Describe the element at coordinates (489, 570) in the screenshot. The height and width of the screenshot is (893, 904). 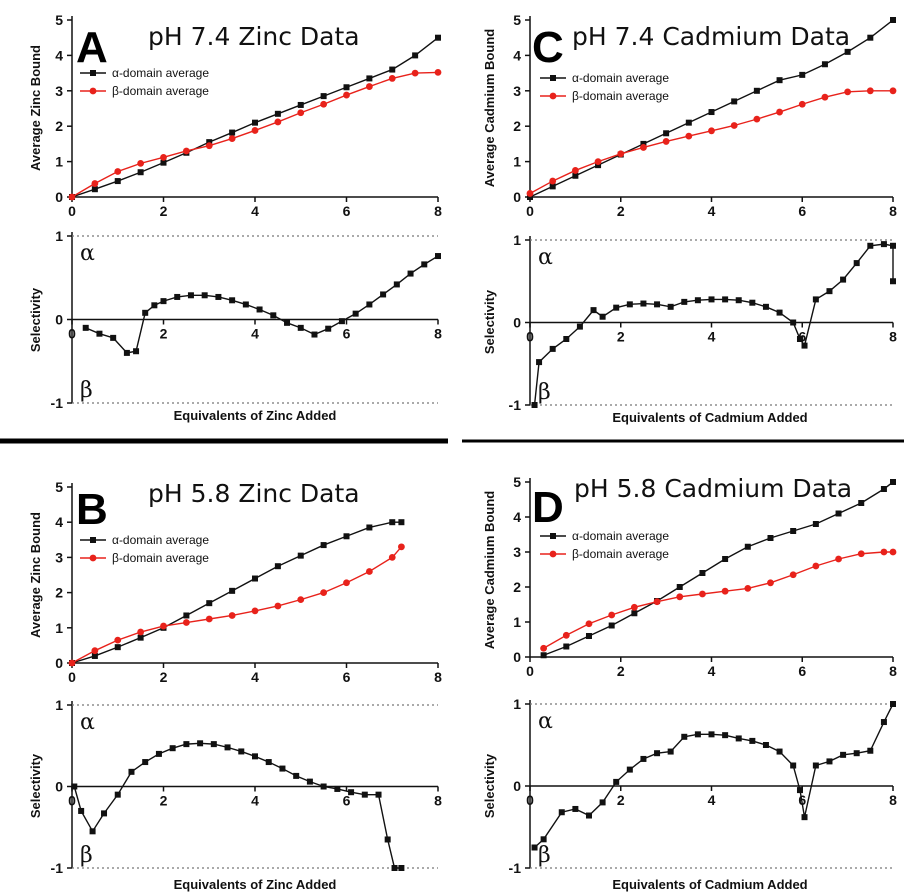
I see `y-axis-label: Average Cadmium Bound` at that location.